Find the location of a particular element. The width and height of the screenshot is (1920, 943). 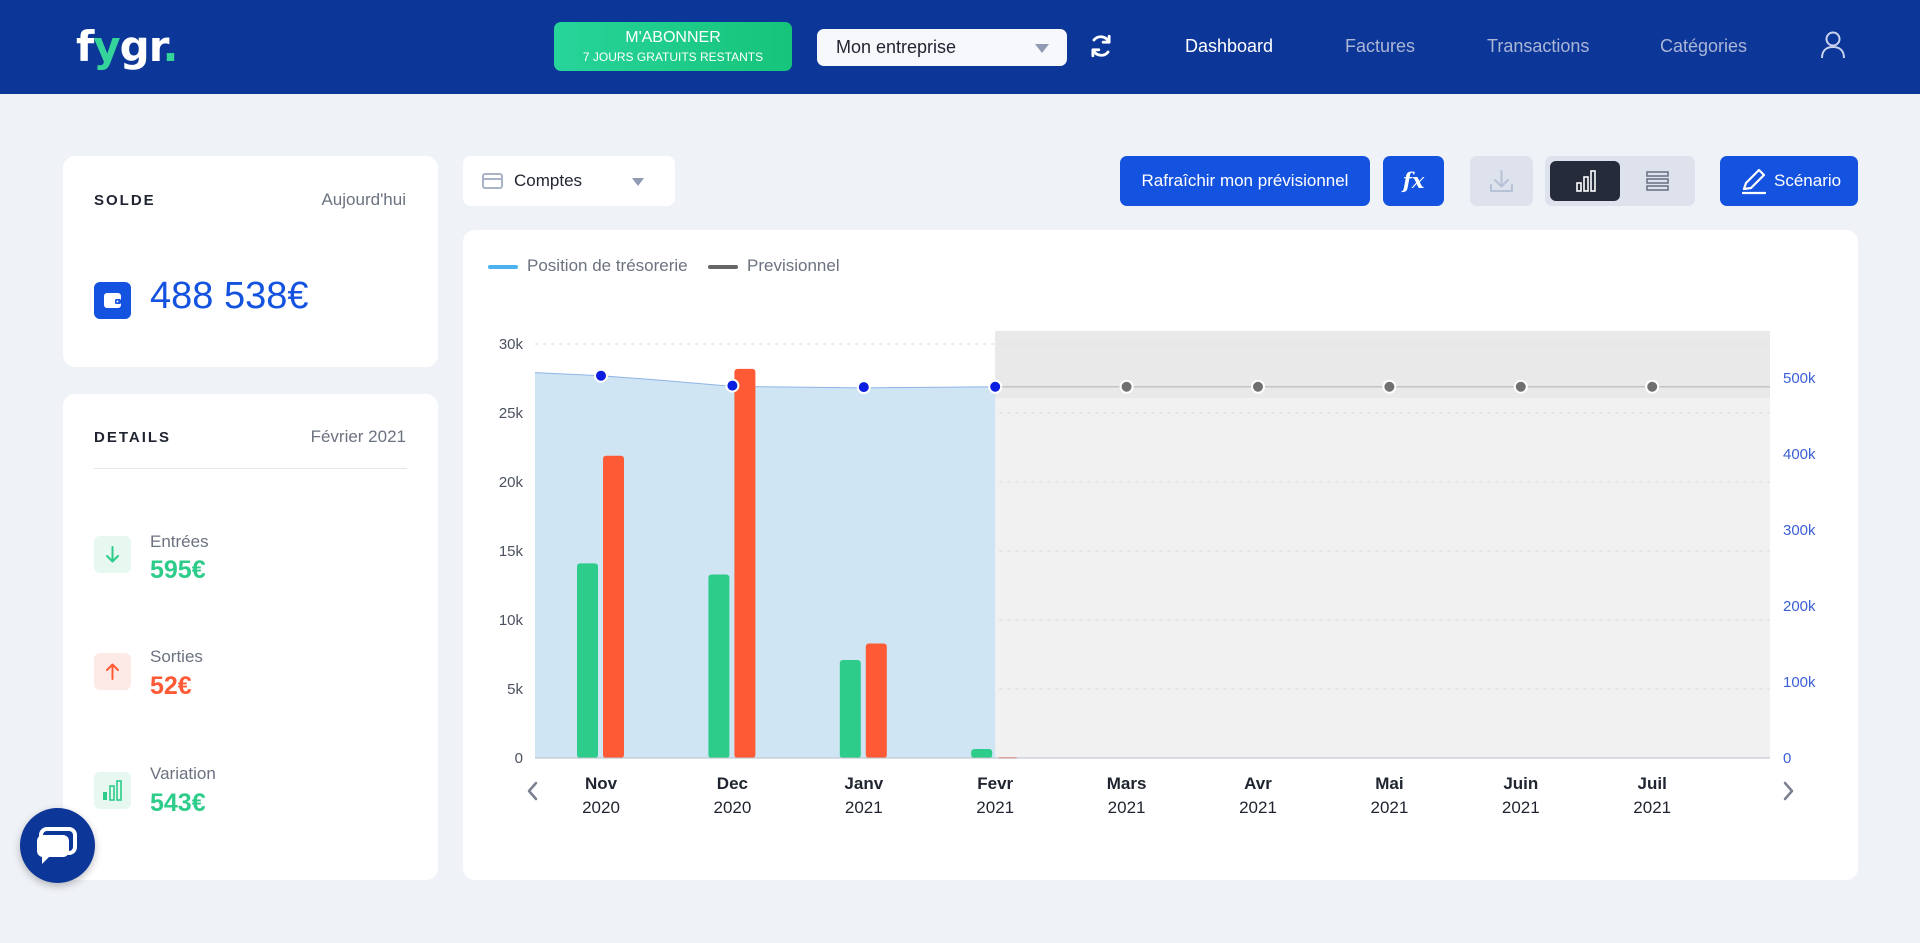

accounts-select: Comptes is located at coordinates (569, 181).